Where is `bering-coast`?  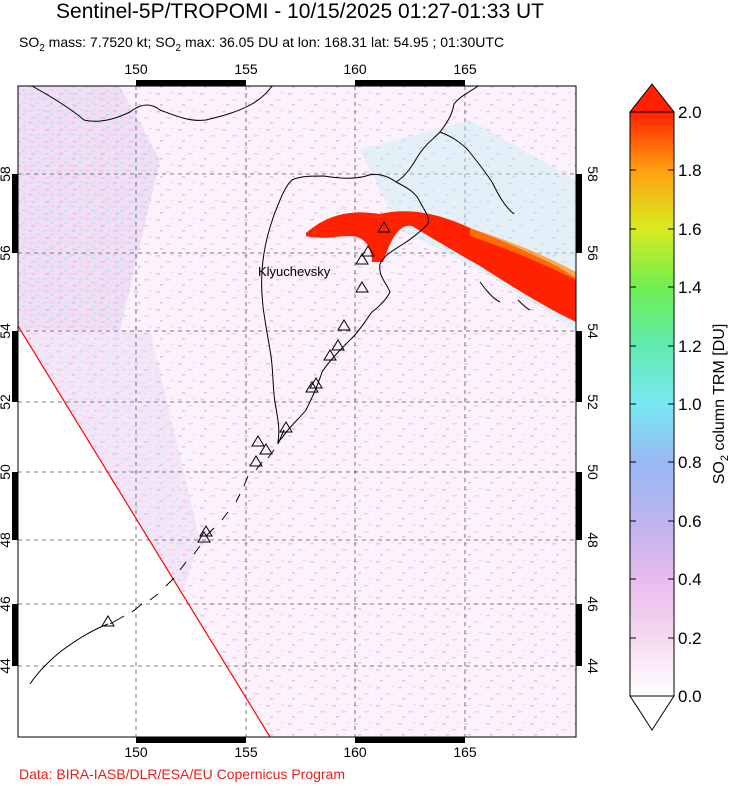 bering-coast is located at coordinates (477, 173).